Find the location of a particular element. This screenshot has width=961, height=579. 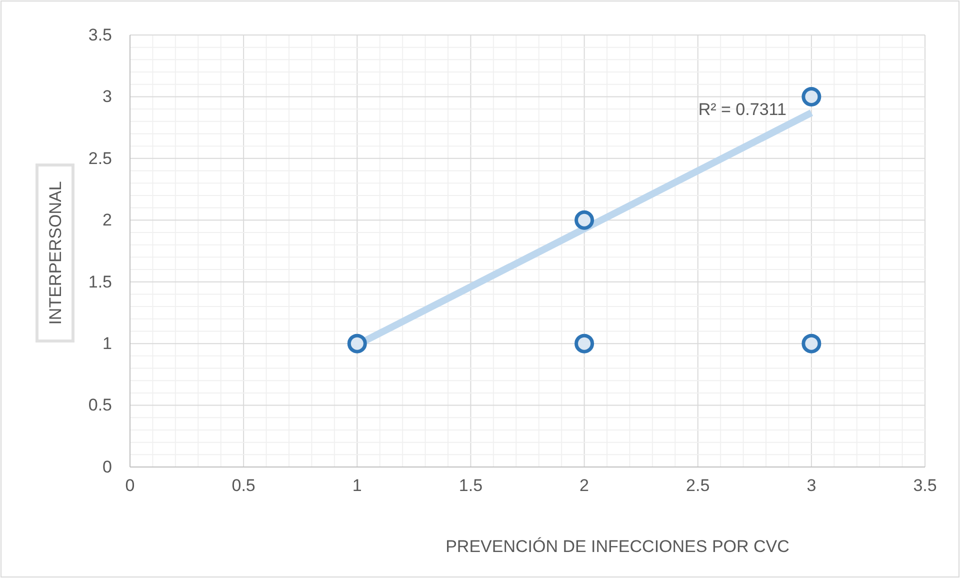

x-tick-label: 0 is located at coordinates (130, 486).